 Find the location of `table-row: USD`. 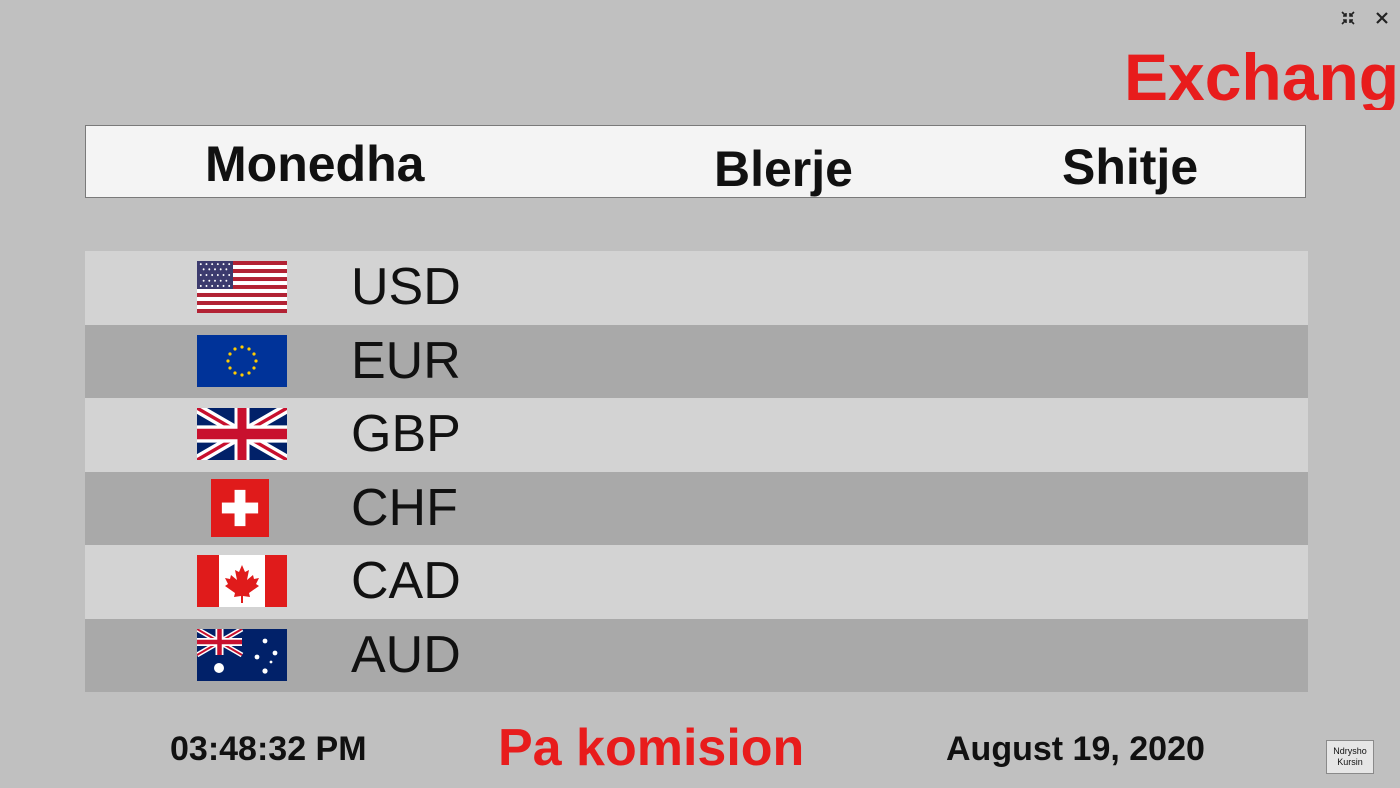

table-row: USD is located at coordinates (696, 288).